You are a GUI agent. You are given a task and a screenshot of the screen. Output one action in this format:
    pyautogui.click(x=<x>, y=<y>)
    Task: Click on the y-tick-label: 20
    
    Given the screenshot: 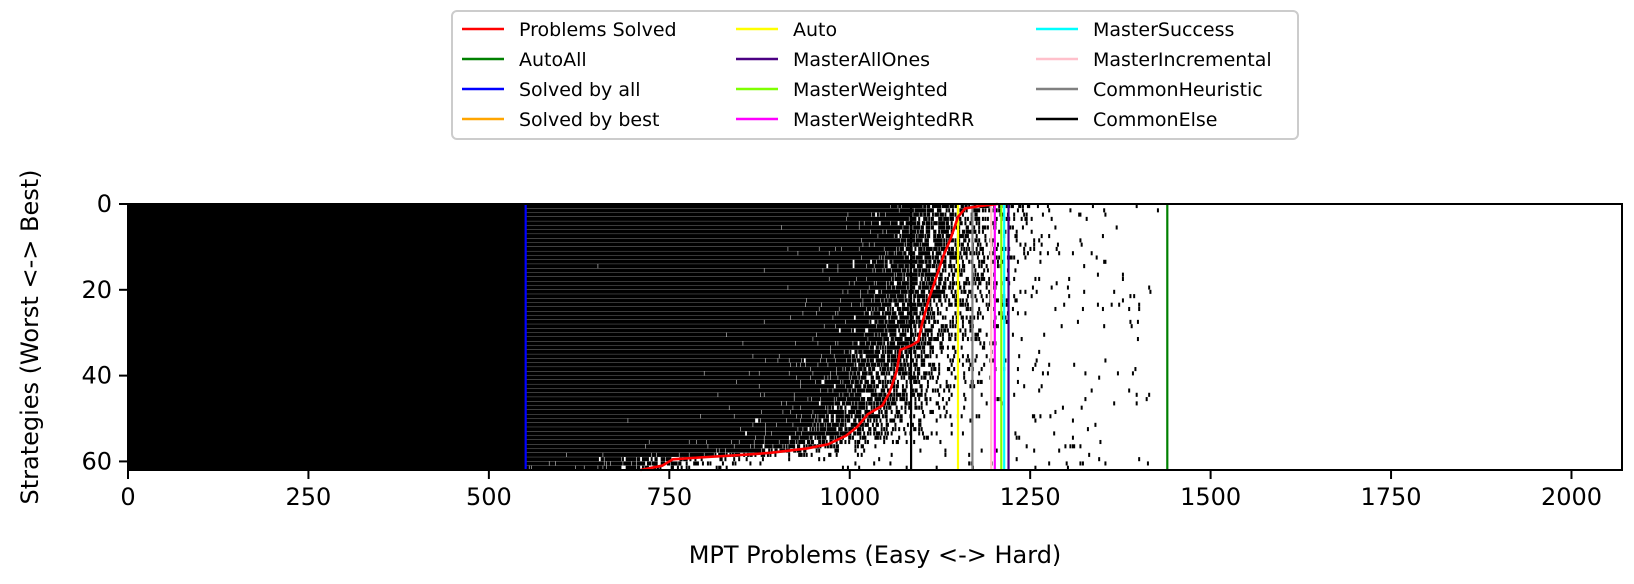 What is the action you would take?
    pyautogui.click(x=96, y=290)
    